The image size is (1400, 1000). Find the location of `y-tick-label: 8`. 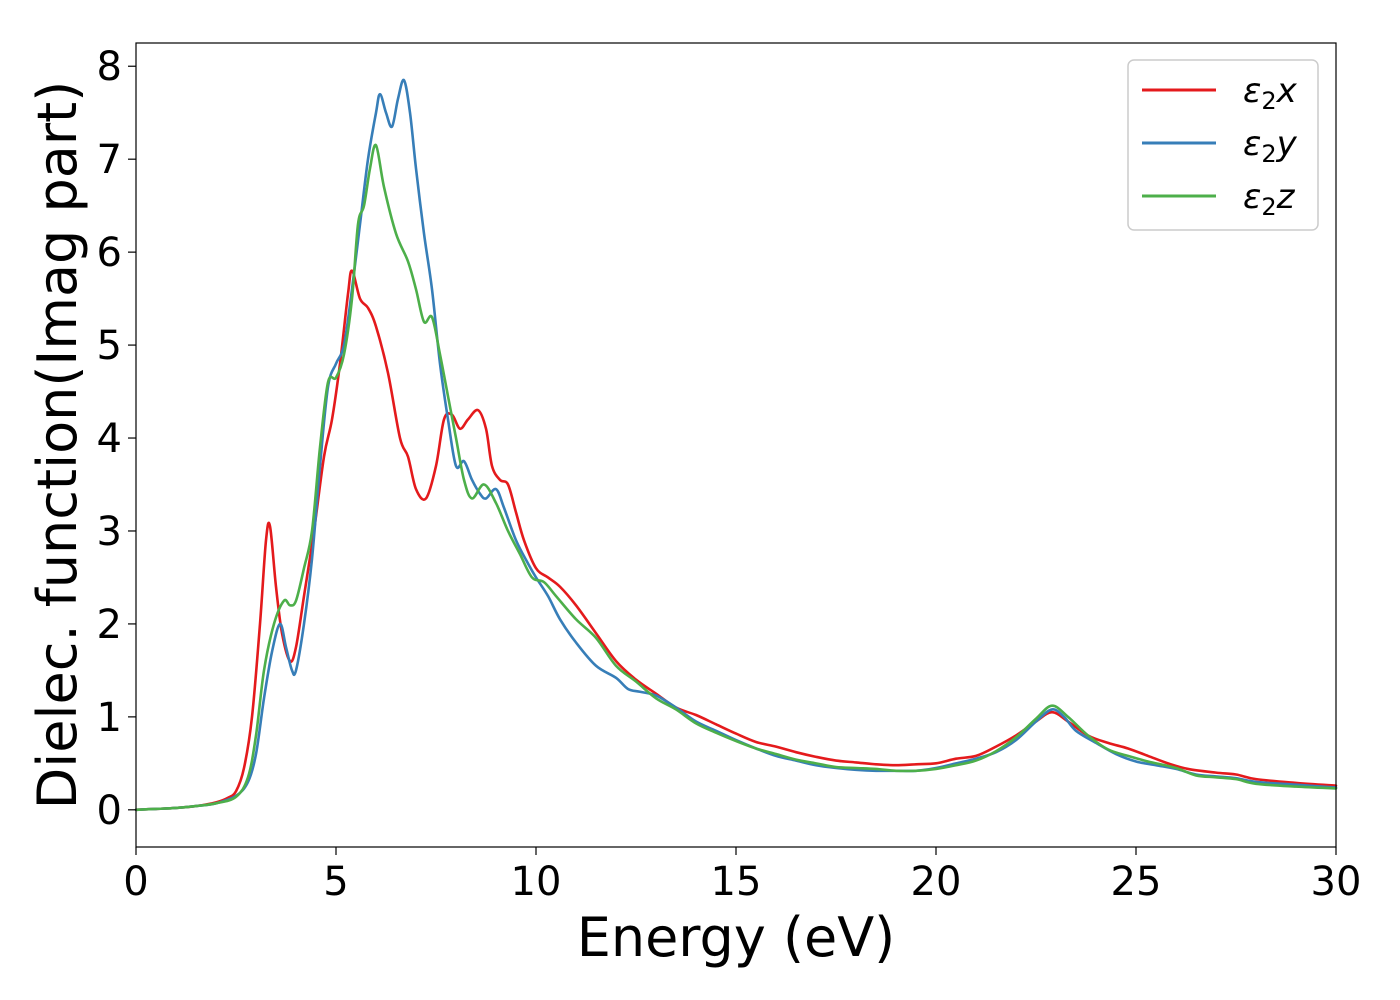

y-tick-label: 8 is located at coordinates (109, 67).